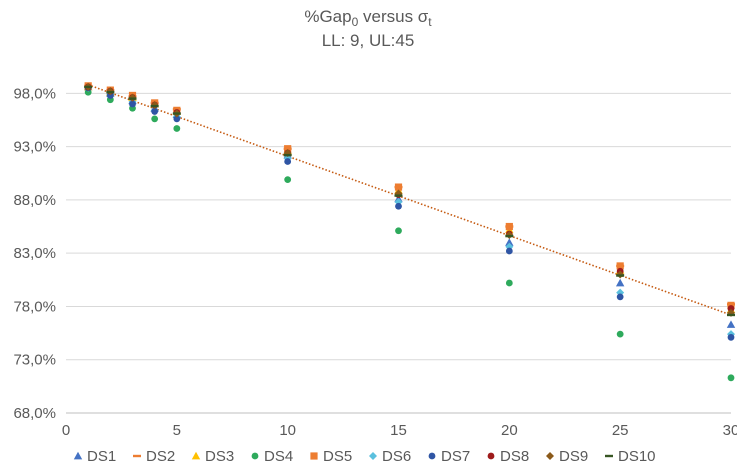 This screenshot has width=737, height=472. Describe the element at coordinates (573, 456) in the screenshot. I see `legend-label: DS9` at that location.